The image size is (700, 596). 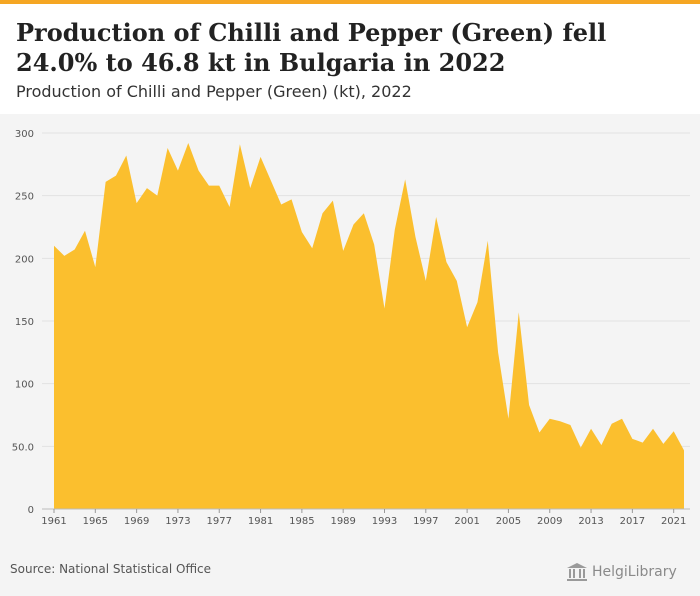 I want to click on y-tick-label: 0, so click(x=31, y=510).